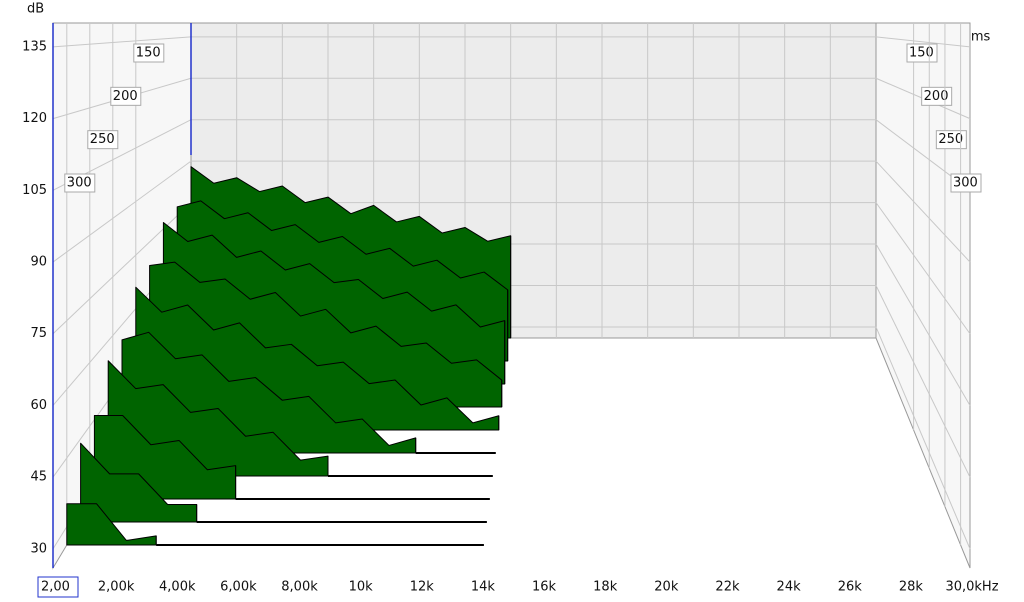 This screenshot has width=1024, height=602. Describe the element at coordinates (789, 587) in the screenshot. I see `x-tick-label: 24k` at that location.